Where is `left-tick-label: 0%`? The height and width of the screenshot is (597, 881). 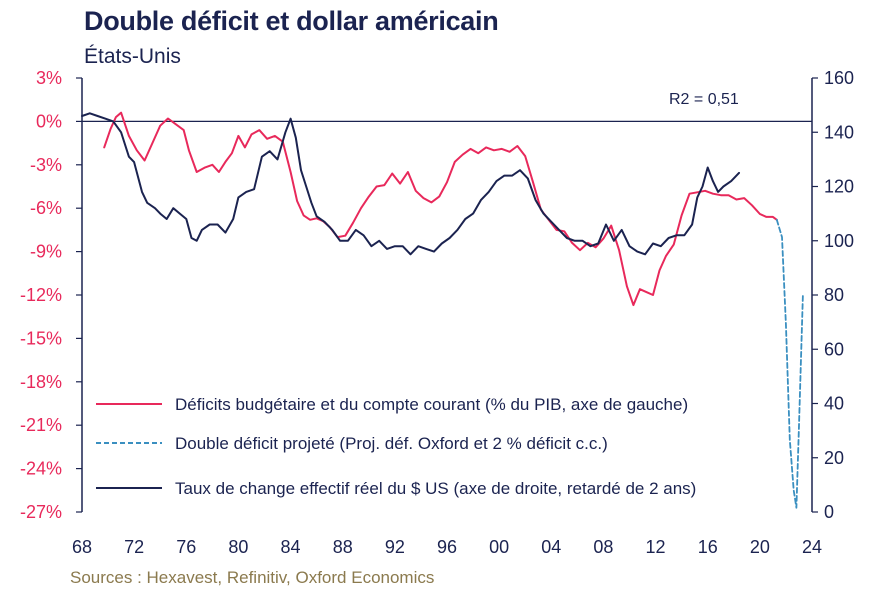
left-tick-label: 0% is located at coordinates (49, 121).